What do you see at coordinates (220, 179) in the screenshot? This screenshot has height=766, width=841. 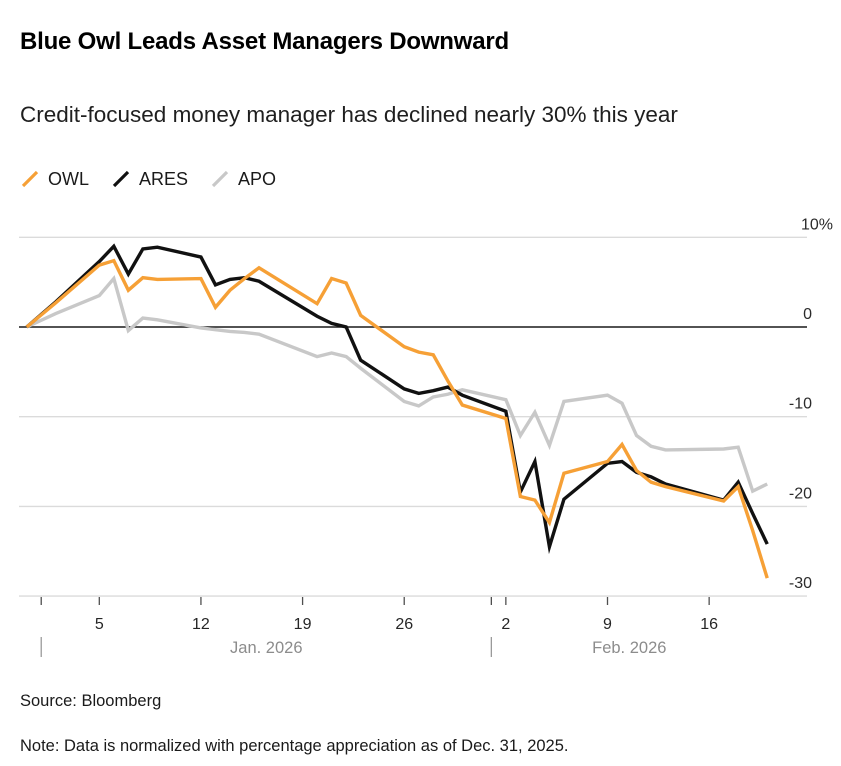 I see `apo-series-slash-icon` at bounding box center [220, 179].